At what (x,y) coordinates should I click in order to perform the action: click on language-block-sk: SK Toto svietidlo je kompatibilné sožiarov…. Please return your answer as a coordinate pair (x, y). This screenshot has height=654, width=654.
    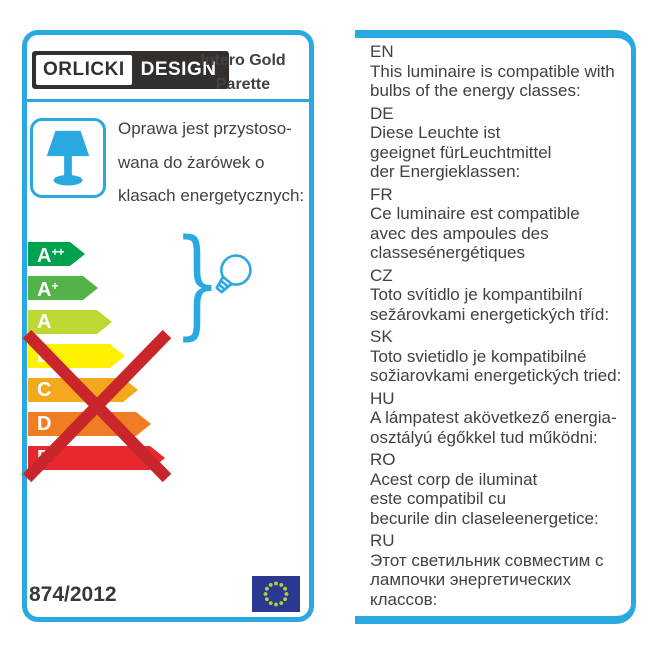
    Looking at the image, I should click on (497, 356).